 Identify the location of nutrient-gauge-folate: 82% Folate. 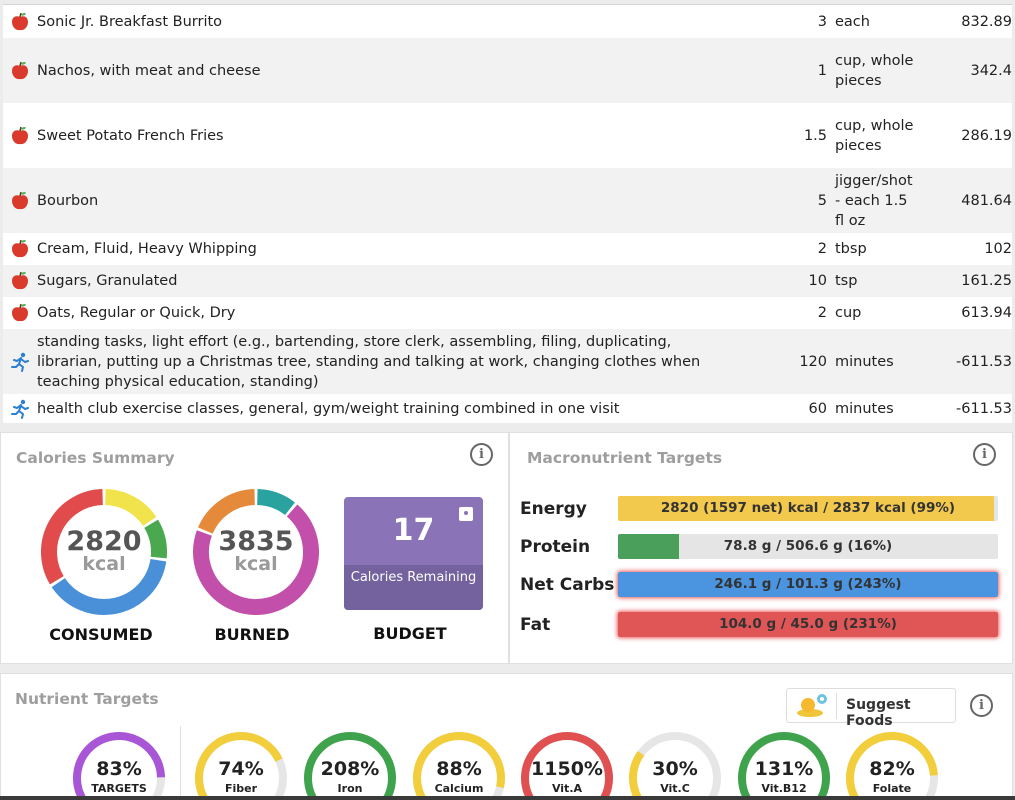
(892, 765).